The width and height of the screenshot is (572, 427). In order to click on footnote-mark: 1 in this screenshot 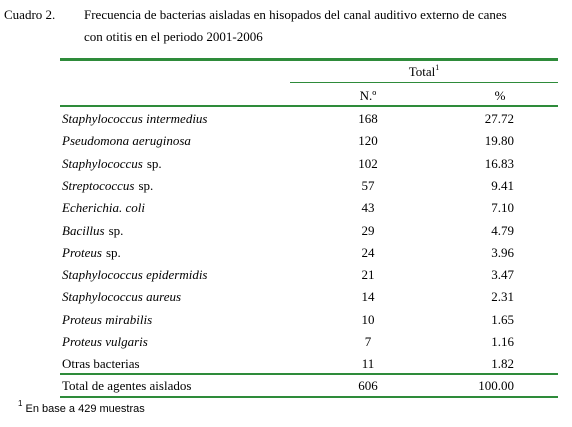, I will do `click(20, 403)`.